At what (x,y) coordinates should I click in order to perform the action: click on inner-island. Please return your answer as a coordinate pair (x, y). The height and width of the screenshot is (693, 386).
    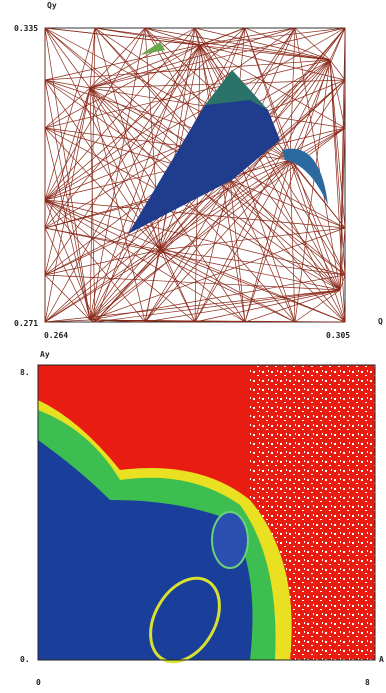
    Looking at the image, I should click on (230, 540).